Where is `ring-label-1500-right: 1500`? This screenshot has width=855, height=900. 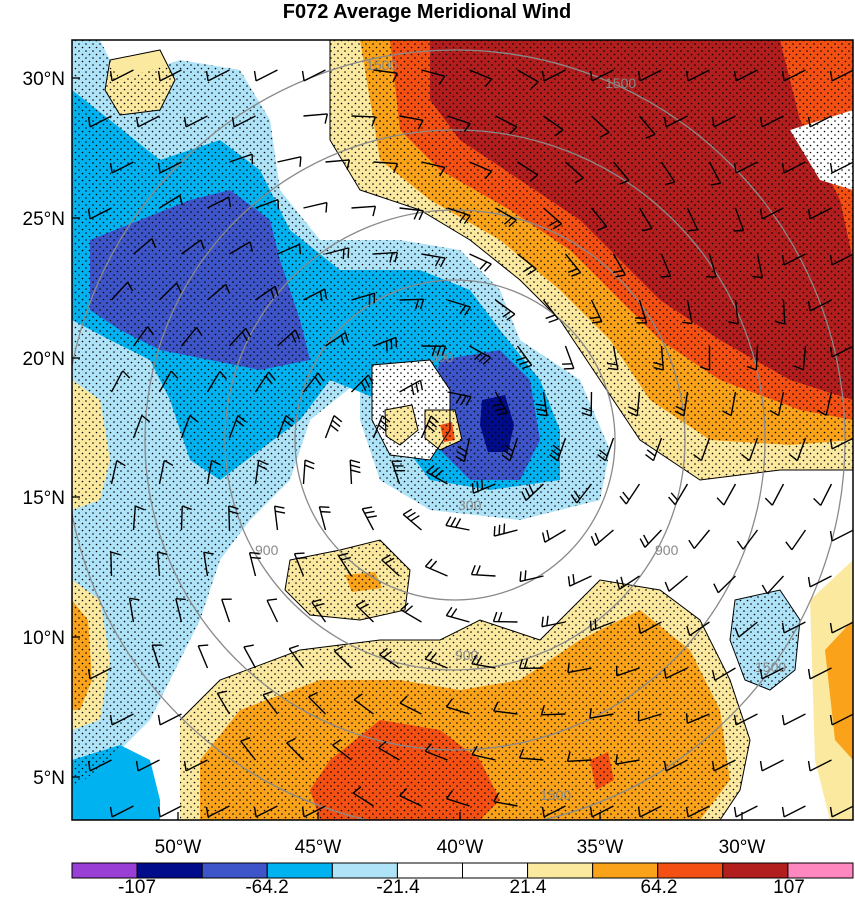 ring-label-1500-right: 1500 is located at coordinates (770, 667).